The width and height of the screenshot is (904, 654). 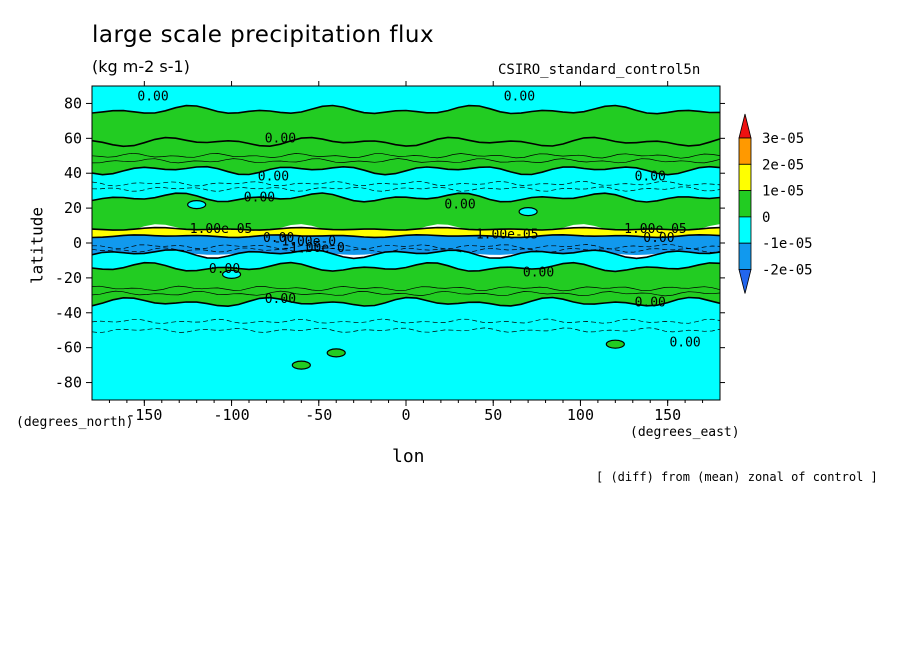 I want to click on colorbar-legend: 3e-05 2e-05 1e-05 0 -1e-05 -2e-05, so click(x=775, y=203).